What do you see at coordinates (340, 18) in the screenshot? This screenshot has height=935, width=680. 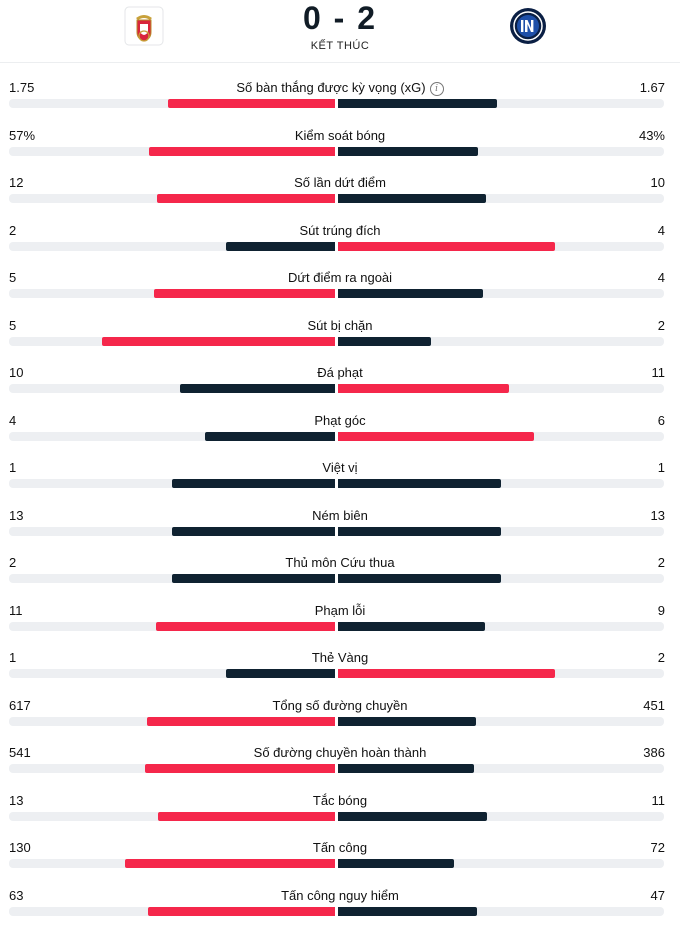 I see `match-score: 0 - 2` at bounding box center [340, 18].